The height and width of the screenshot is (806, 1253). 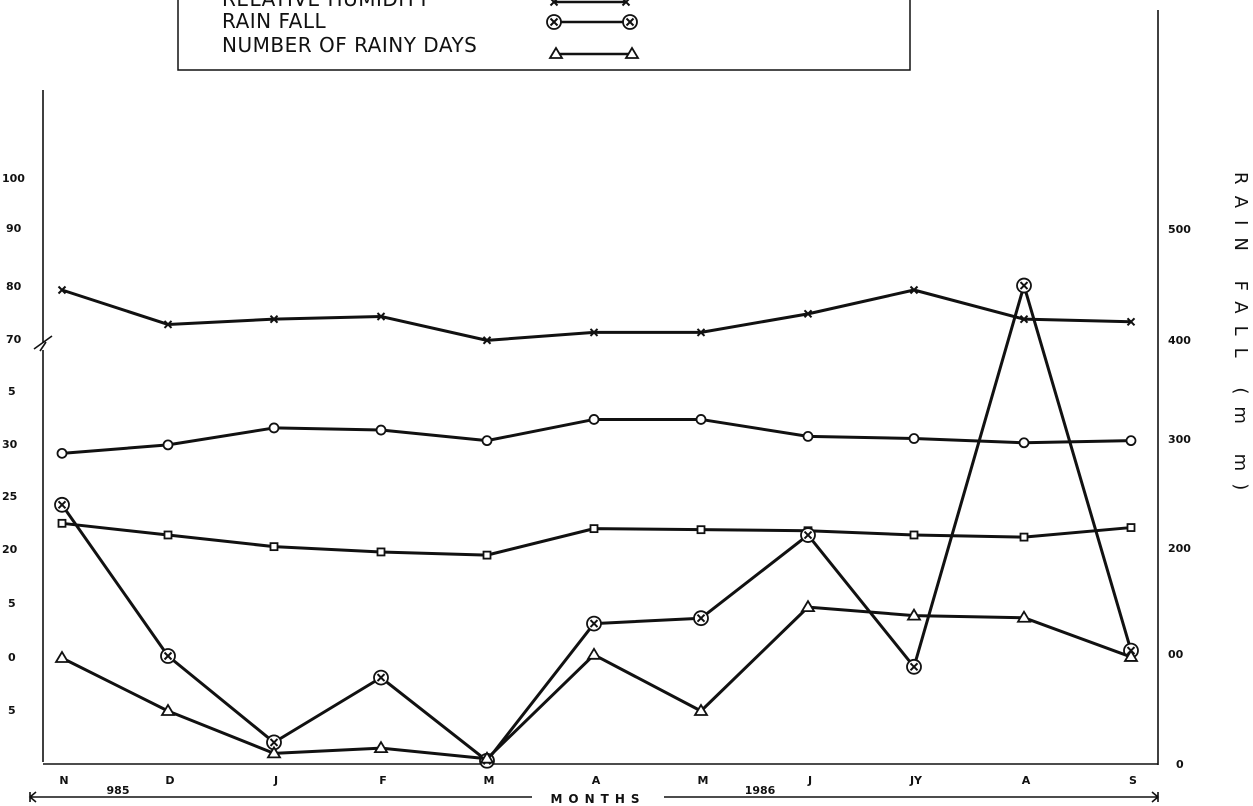 What do you see at coordinates (1240, 337) in the screenshot?
I see `right-axis-title: RAIN FALL (m m)` at bounding box center [1240, 337].